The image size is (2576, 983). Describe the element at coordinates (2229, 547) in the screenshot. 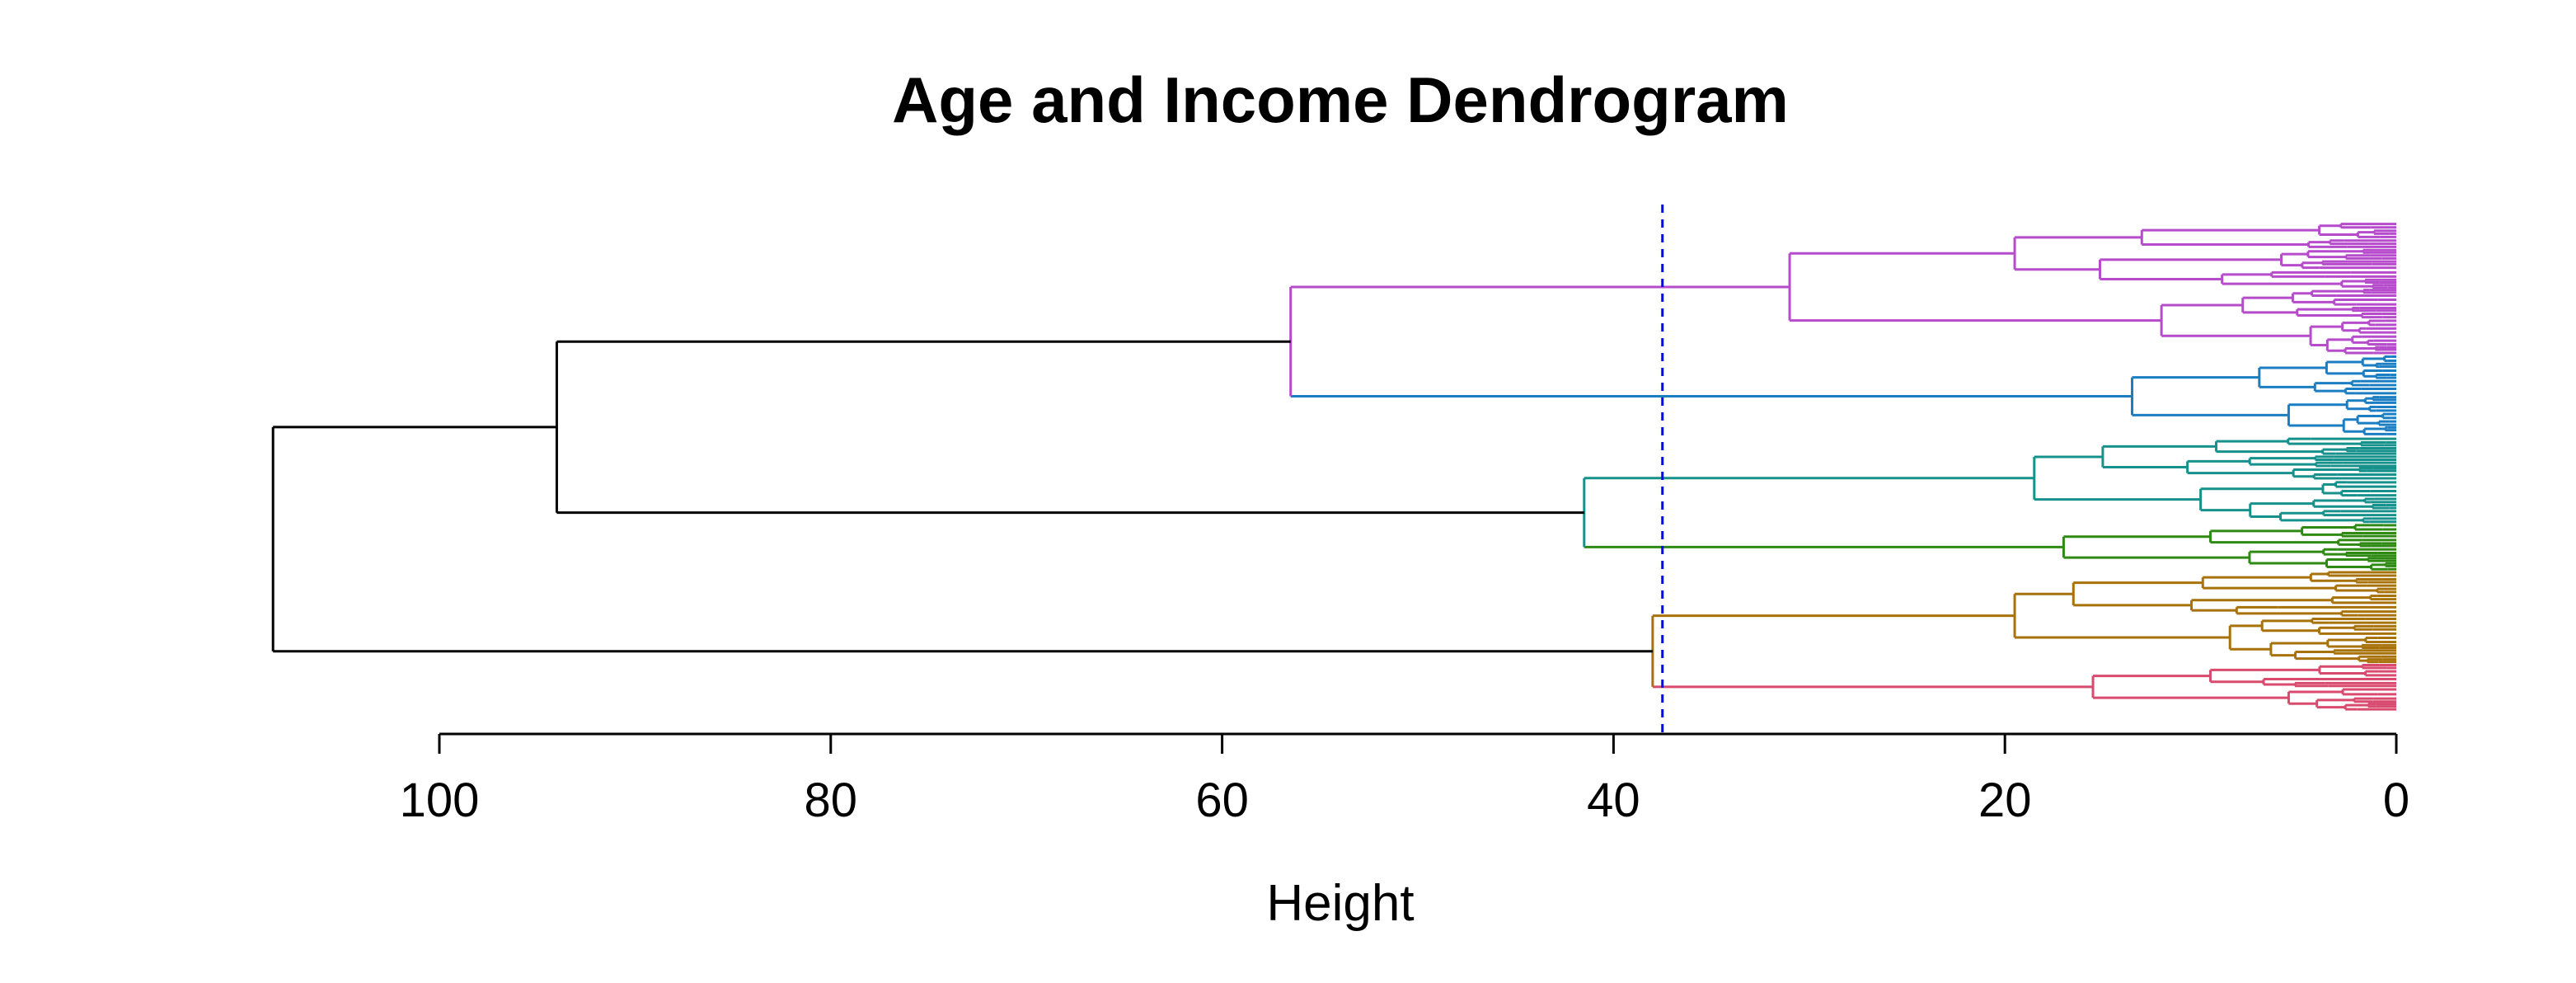

I see `cluster-4-branches` at that location.